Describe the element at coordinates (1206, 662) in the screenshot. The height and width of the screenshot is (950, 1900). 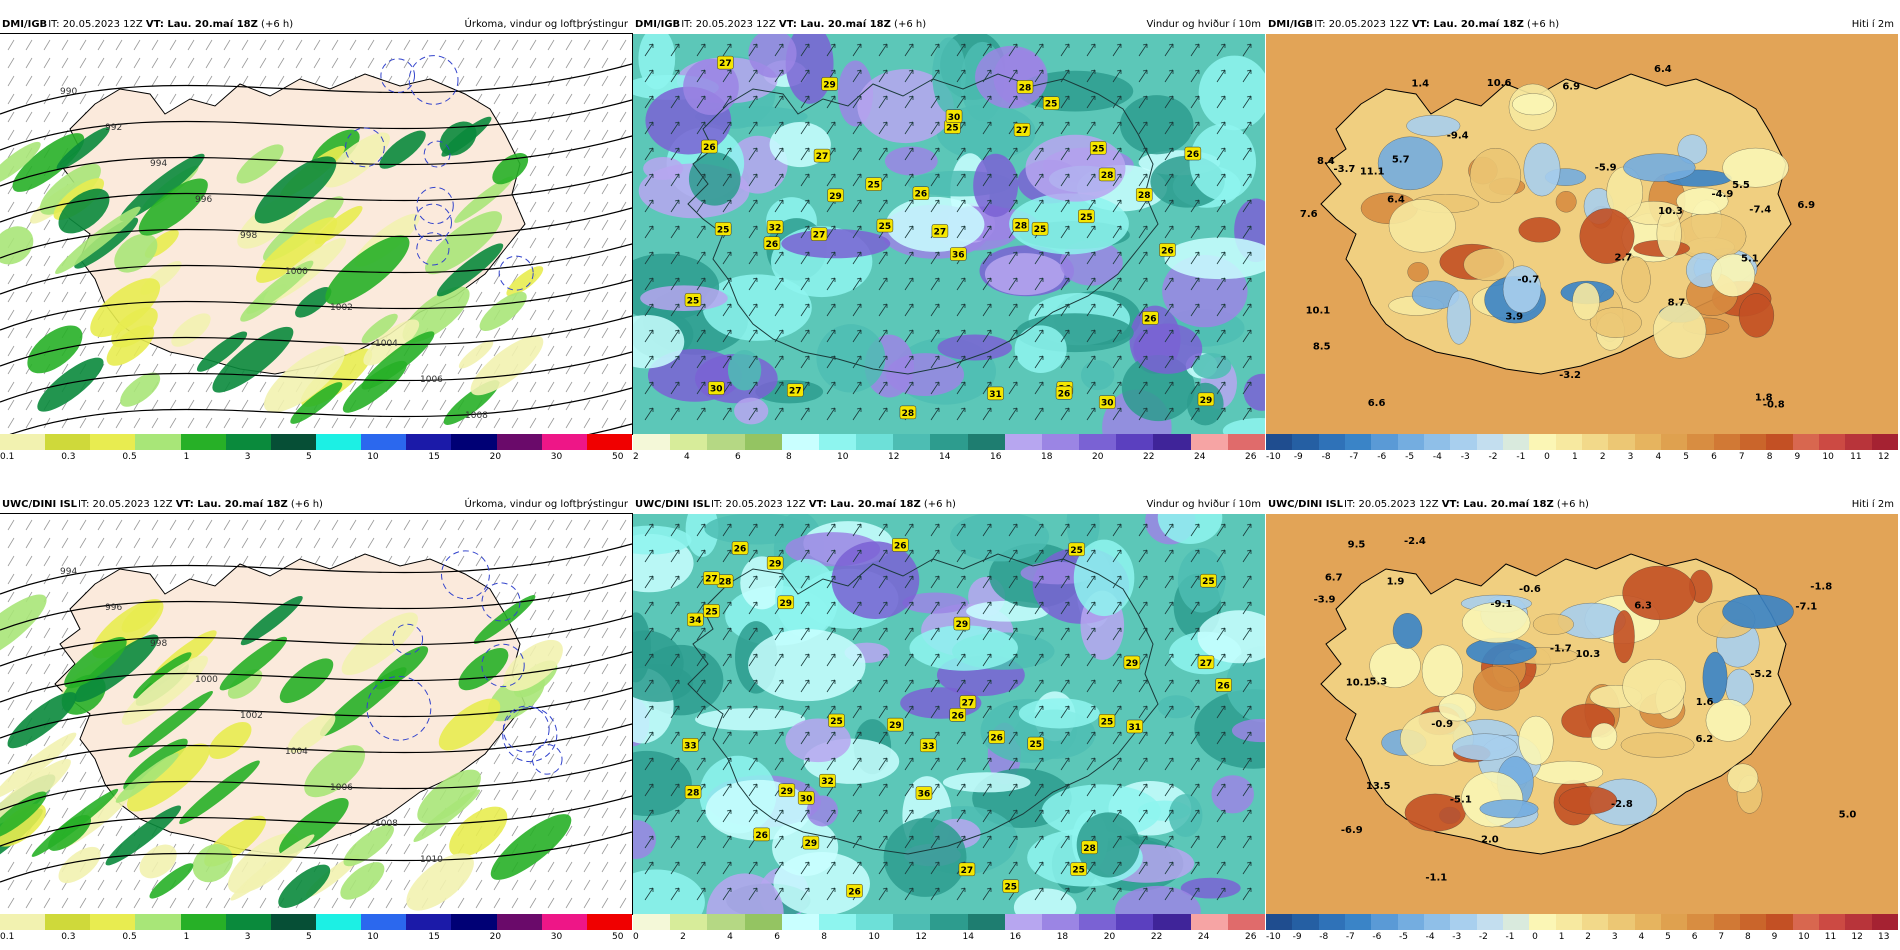
I see `gust-label: 27` at that location.